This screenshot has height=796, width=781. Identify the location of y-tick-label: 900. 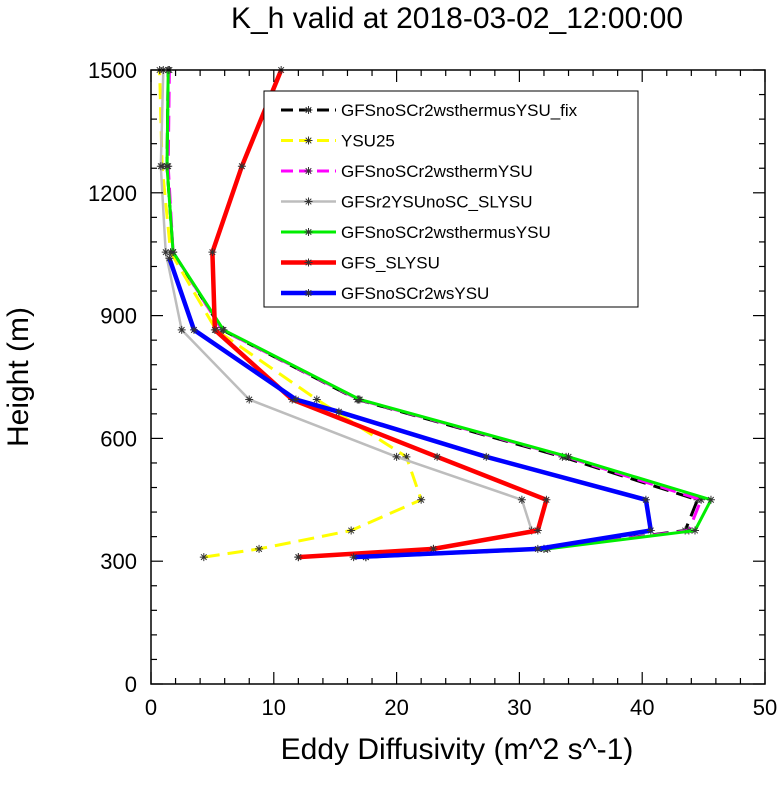
(118, 316).